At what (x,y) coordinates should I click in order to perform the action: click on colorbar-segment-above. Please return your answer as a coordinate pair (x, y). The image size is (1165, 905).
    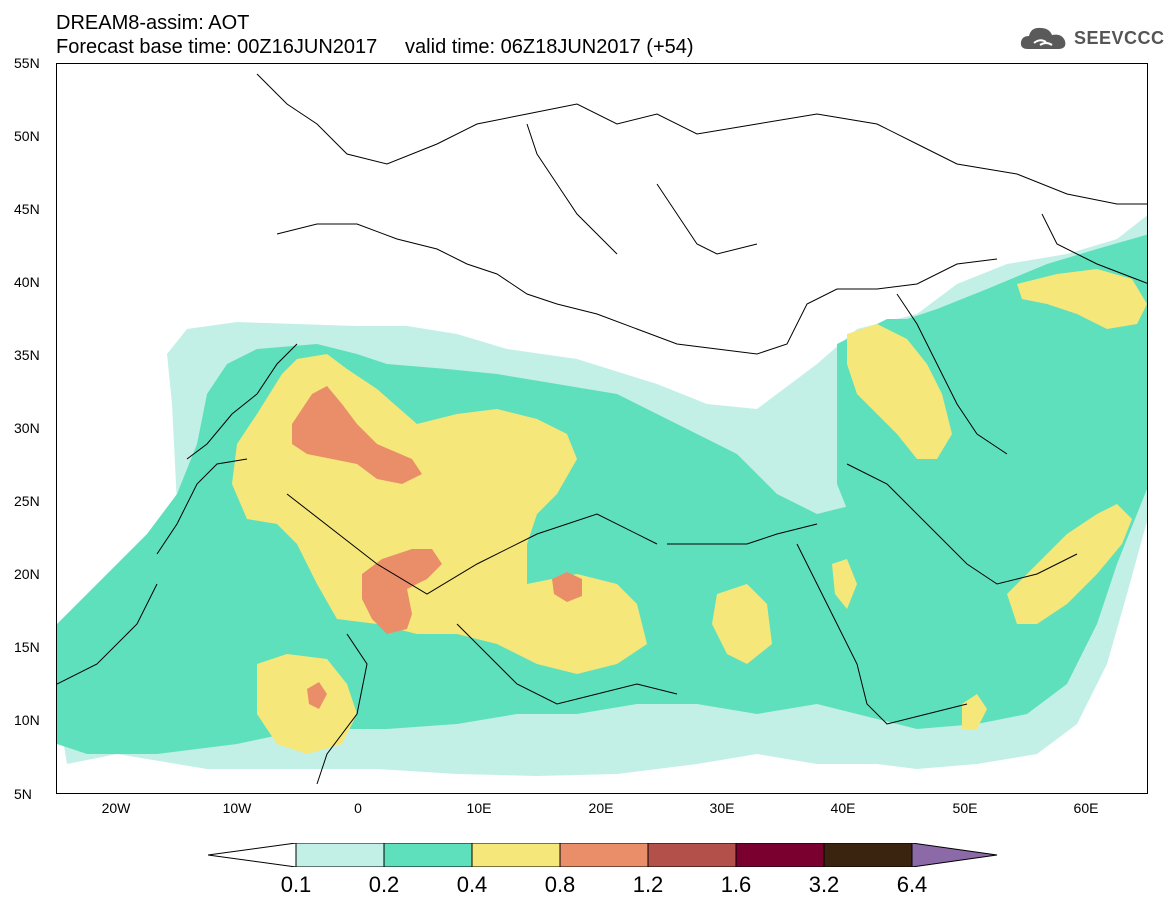
    Looking at the image, I should click on (954, 855).